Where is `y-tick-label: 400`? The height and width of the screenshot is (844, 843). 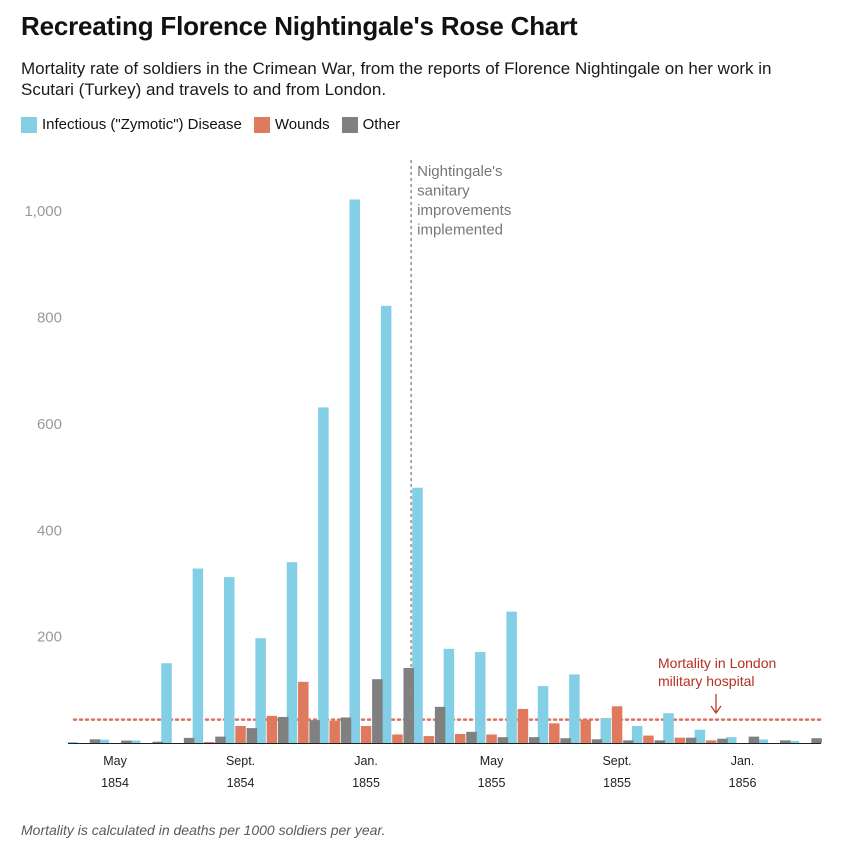 y-tick-label: 400 is located at coordinates (49, 530).